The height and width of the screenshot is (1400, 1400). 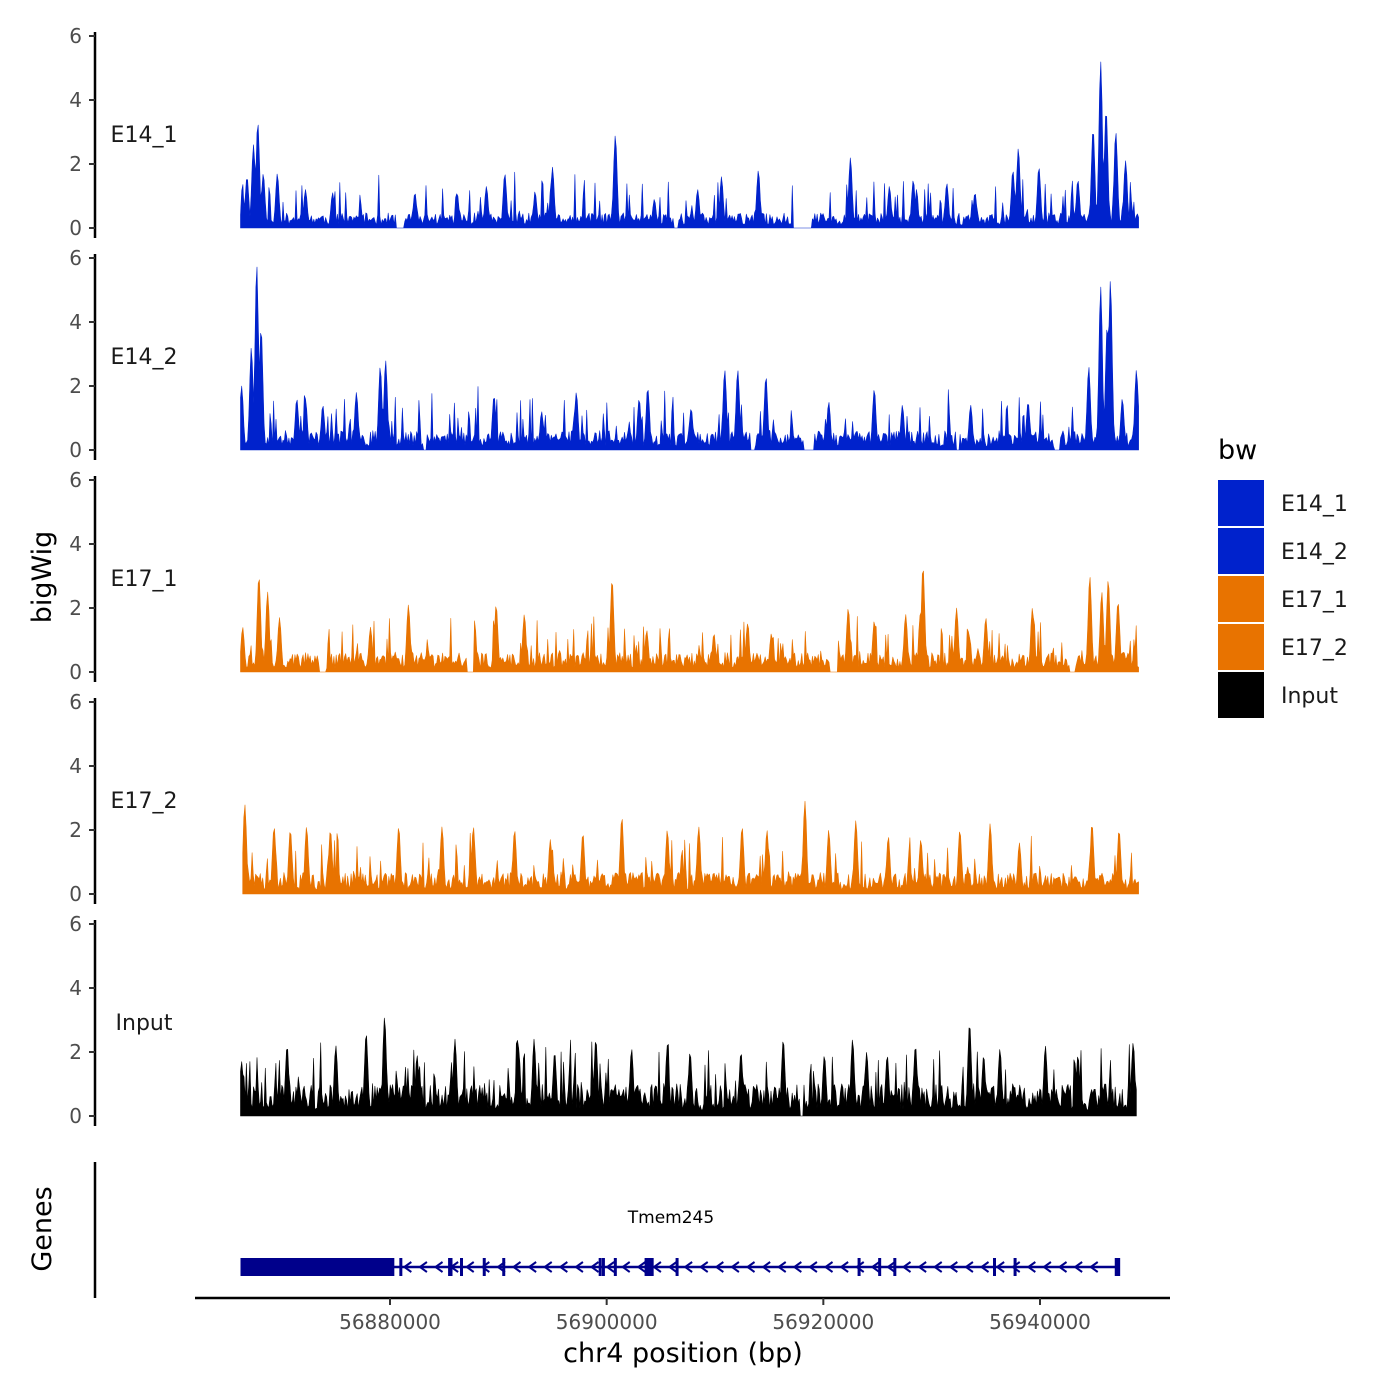 I want to click on legend-title: bw, so click(x=1237, y=450).